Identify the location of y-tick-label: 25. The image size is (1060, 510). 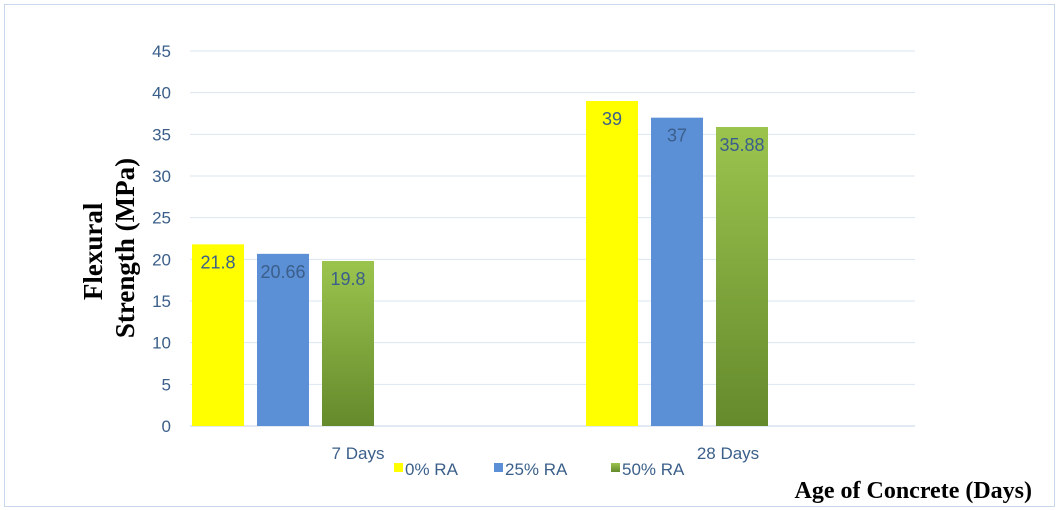
(161, 218).